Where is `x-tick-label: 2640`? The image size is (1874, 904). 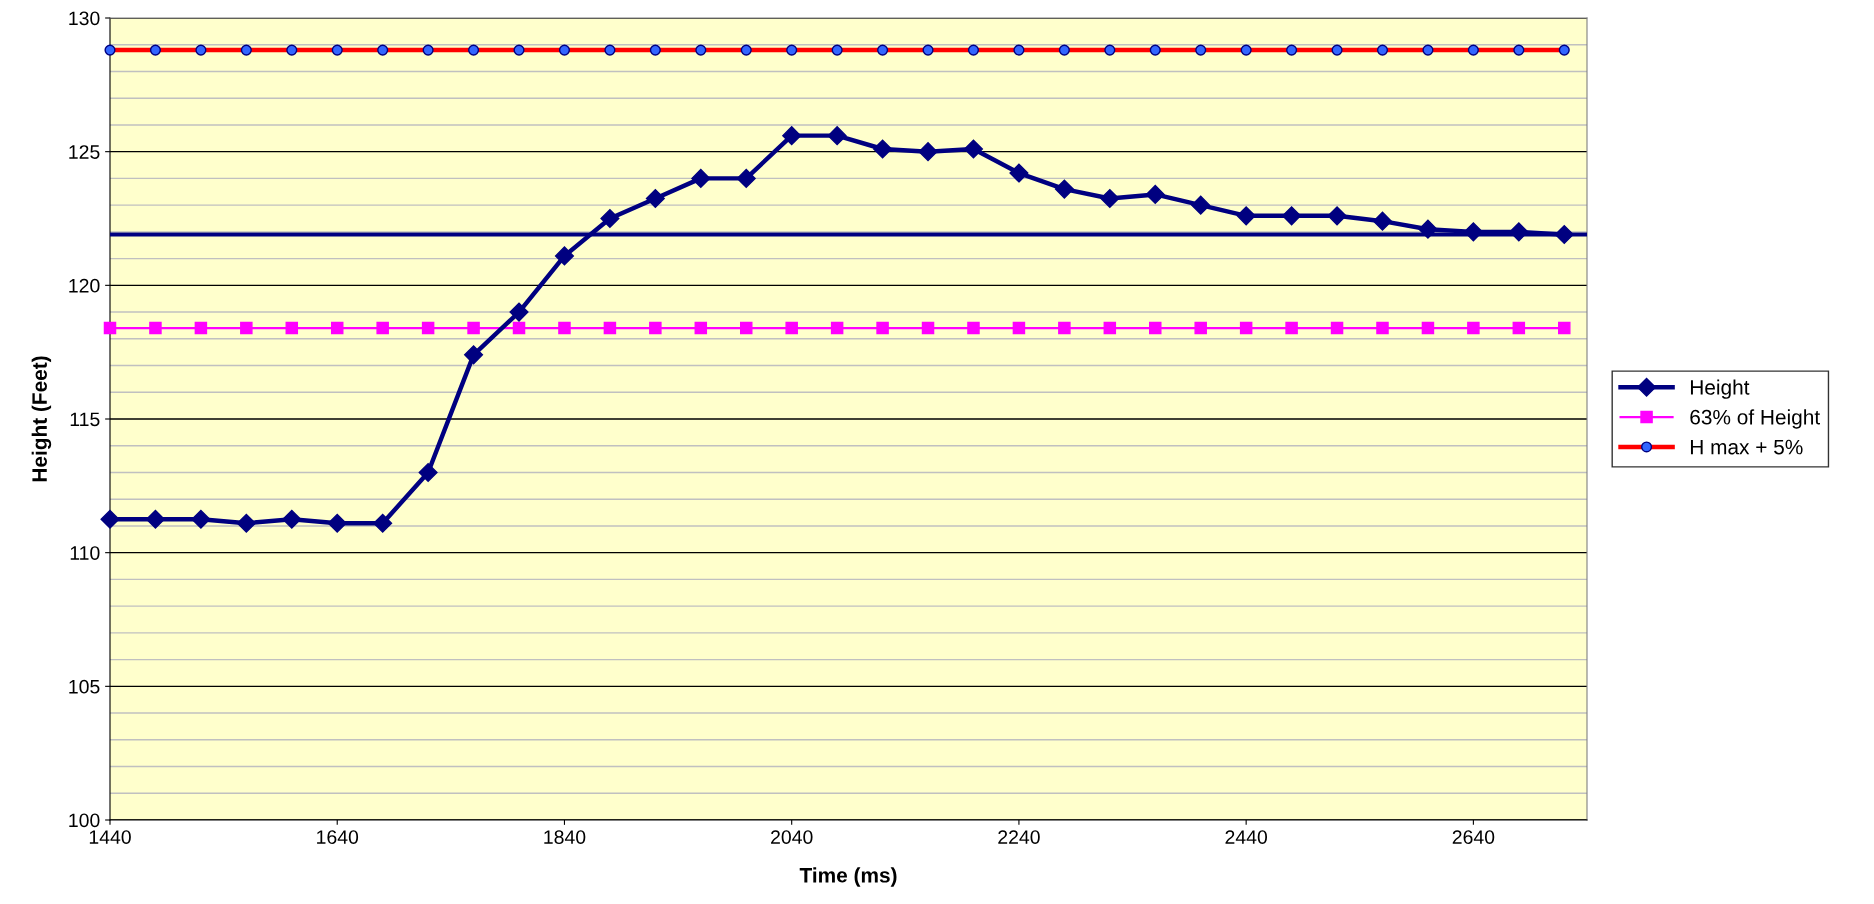 x-tick-label: 2640 is located at coordinates (1473, 837).